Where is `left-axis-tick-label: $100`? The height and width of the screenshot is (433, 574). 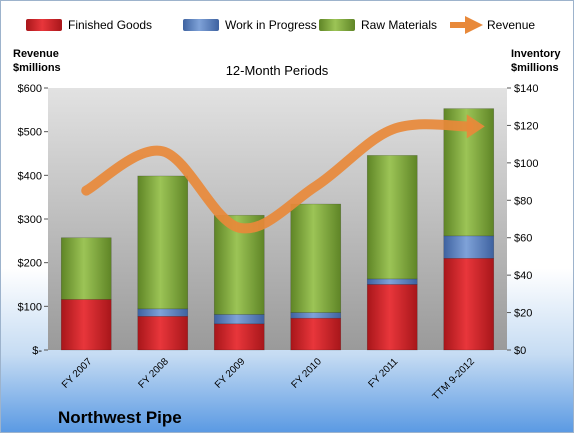
left-axis-tick-label: $100 is located at coordinates (30, 307).